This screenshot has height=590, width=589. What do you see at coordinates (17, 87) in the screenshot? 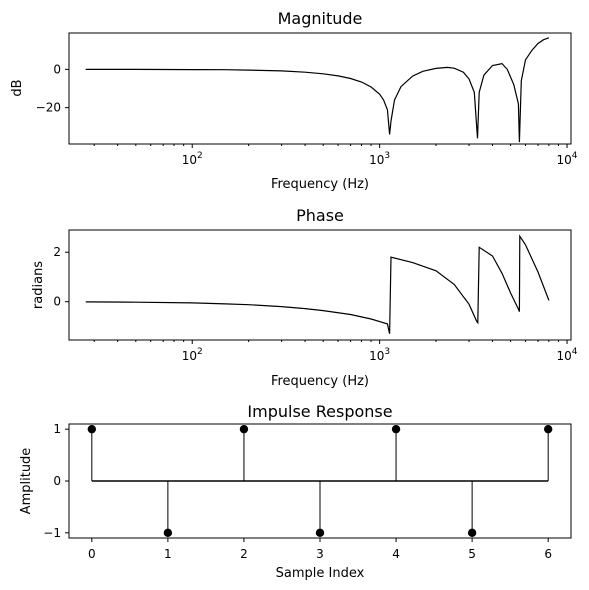
I see `magnitude-ylabel: dB` at bounding box center [17, 87].